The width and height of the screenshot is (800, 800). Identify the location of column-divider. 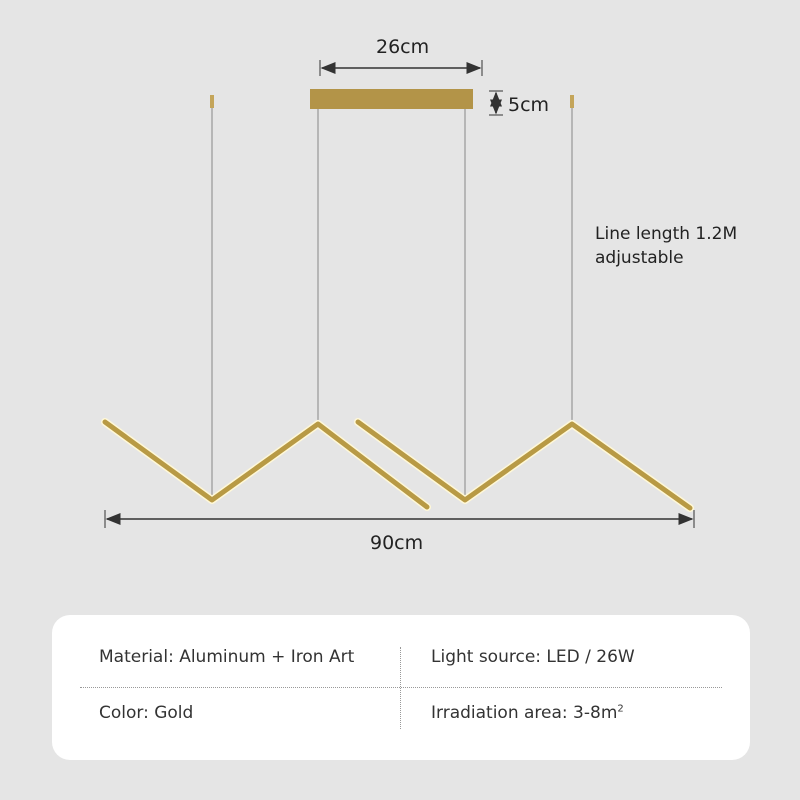
(400, 688).